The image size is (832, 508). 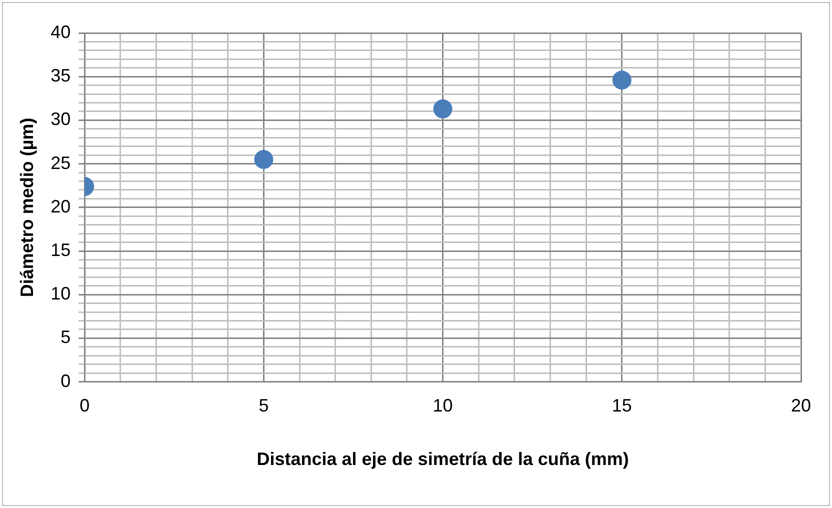 I want to click on x-tick-label: 5, so click(x=263, y=406).